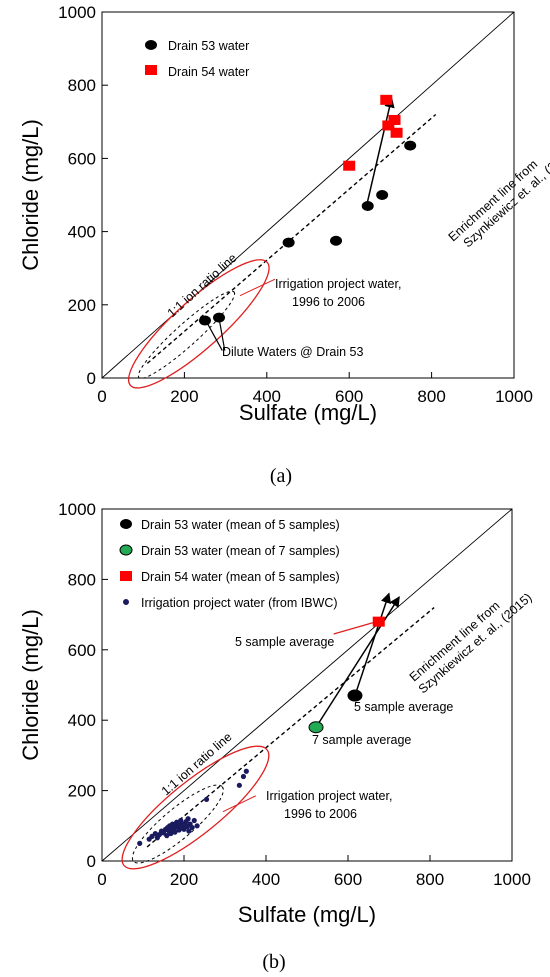 Image resolution: width=550 pixels, height=977 pixels. I want to click on panel-b-avg-black-label: 5 sample average, so click(403, 707).